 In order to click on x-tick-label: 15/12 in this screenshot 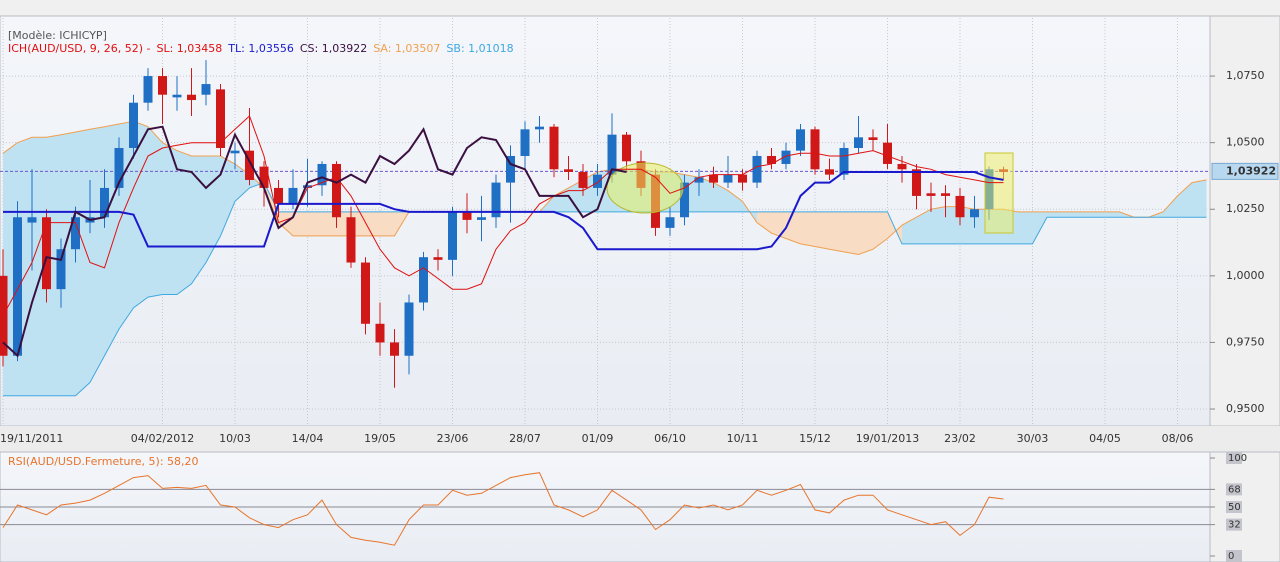, I will do `click(815, 438)`.